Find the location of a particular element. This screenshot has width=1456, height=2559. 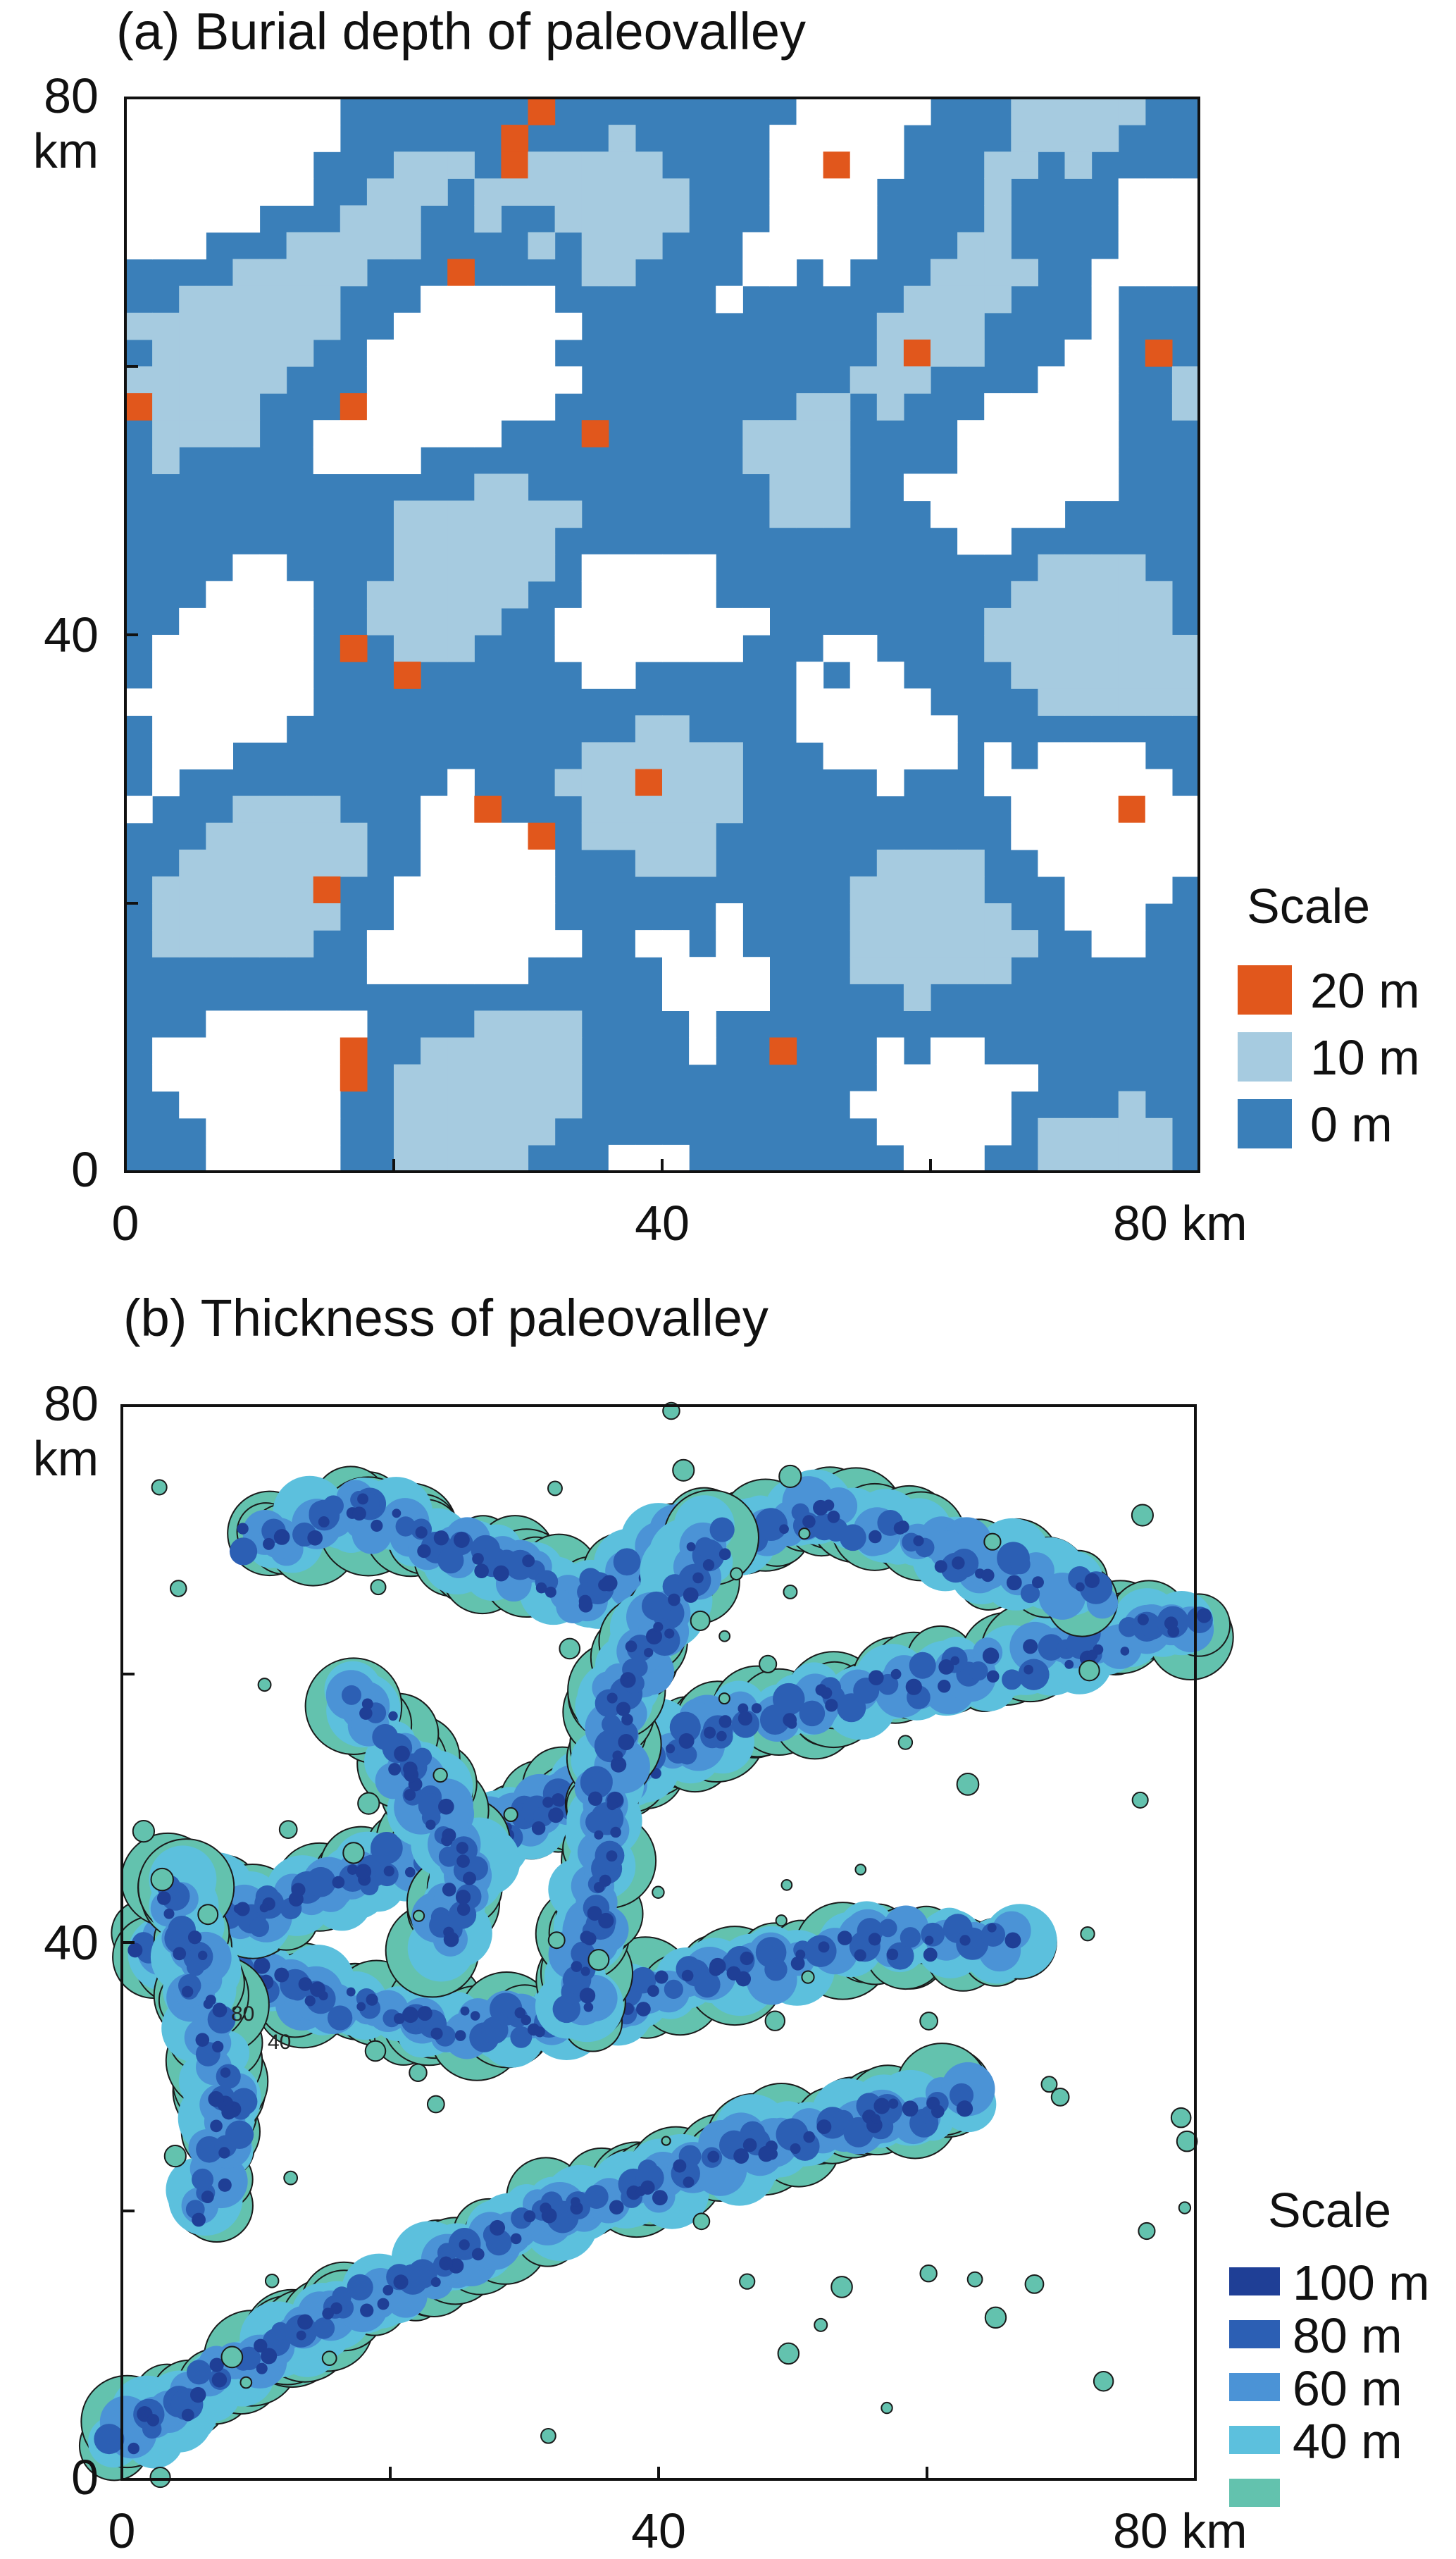

chart-title: (b) Thickness of paleovalley is located at coordinates (446, 1318).